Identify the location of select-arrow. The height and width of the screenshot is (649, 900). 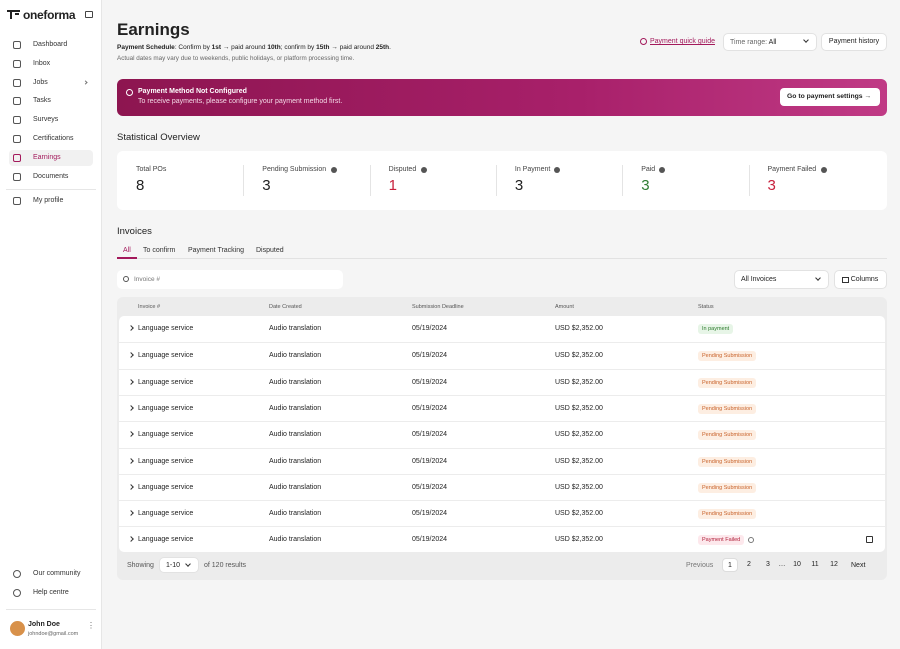
(188, 564).